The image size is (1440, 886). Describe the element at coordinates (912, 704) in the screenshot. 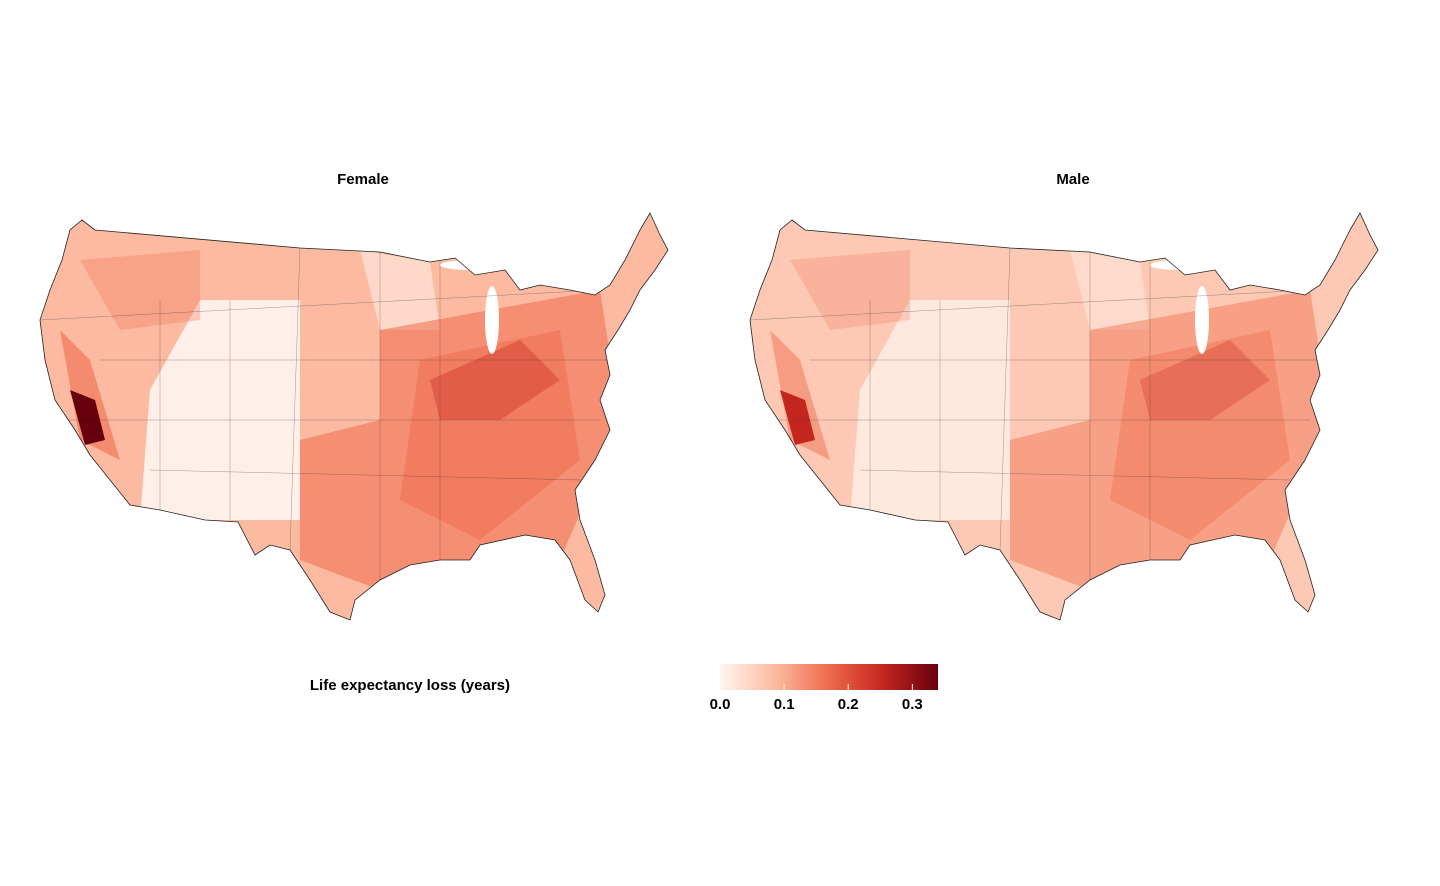

I see `tick-label: 0.3` at that location.